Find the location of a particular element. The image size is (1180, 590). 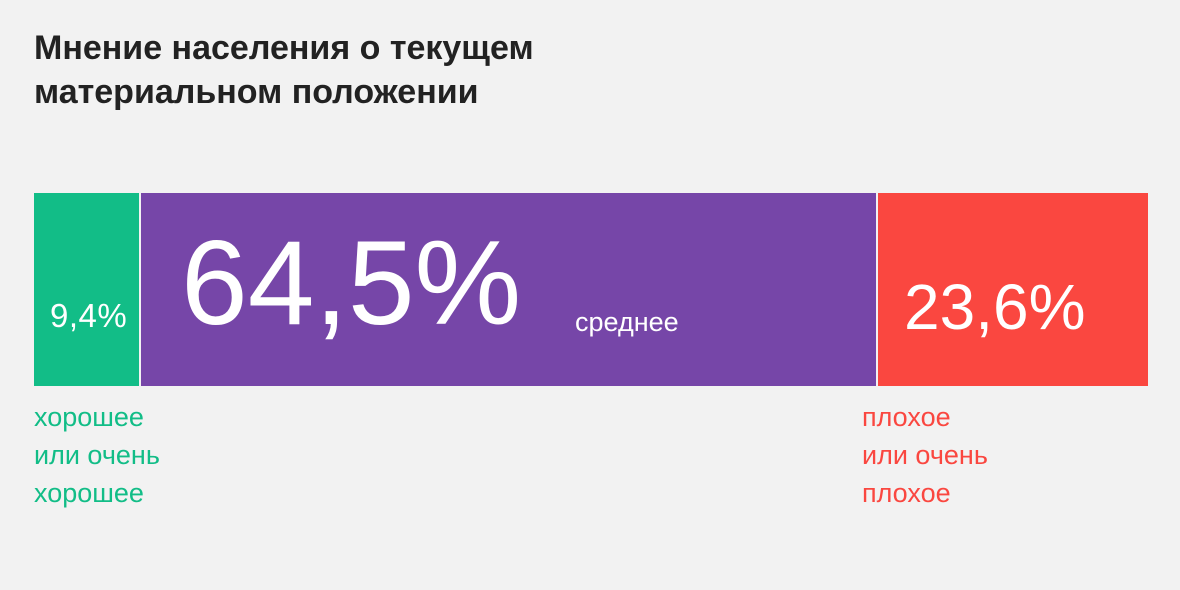

bar-segment-bad: 23,6% is located at coordinates (1013, 289).